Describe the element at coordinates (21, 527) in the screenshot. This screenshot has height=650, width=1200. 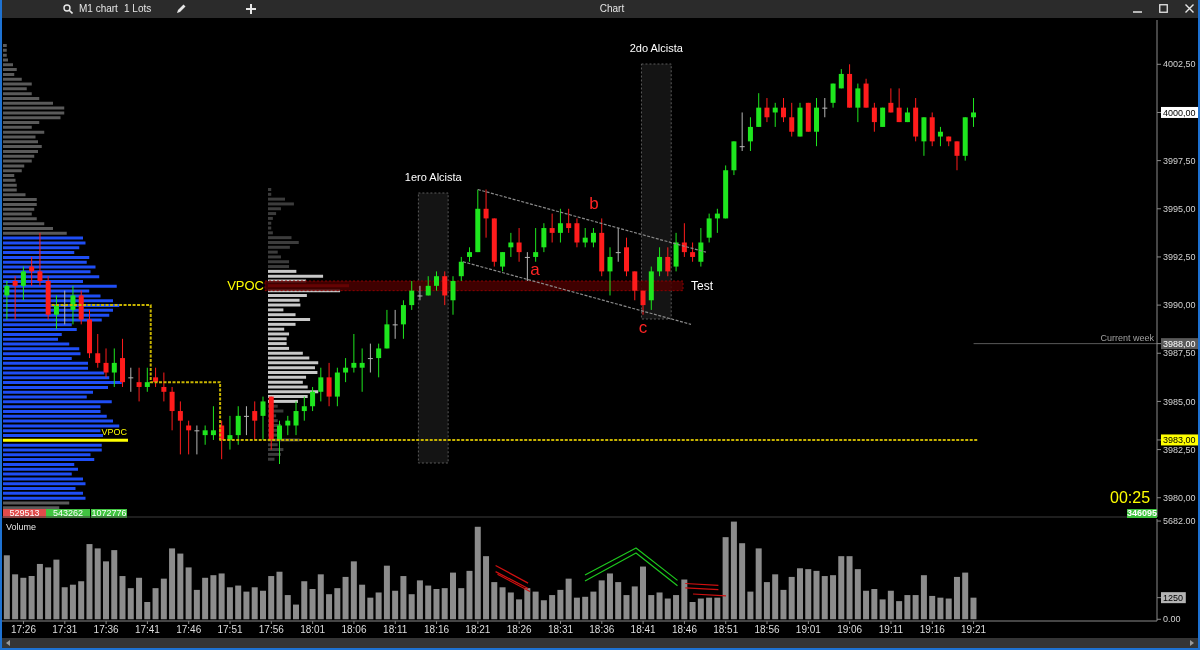
I see `chart-title: Volume` at that location.